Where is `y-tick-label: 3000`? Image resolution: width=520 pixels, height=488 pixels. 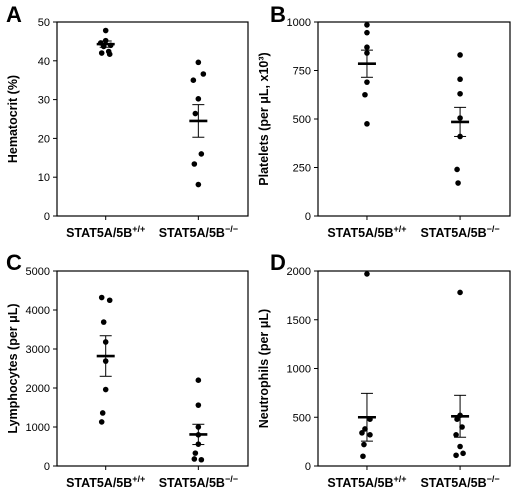 y-tick-label: 3000 is located at coordinates (38, 350).